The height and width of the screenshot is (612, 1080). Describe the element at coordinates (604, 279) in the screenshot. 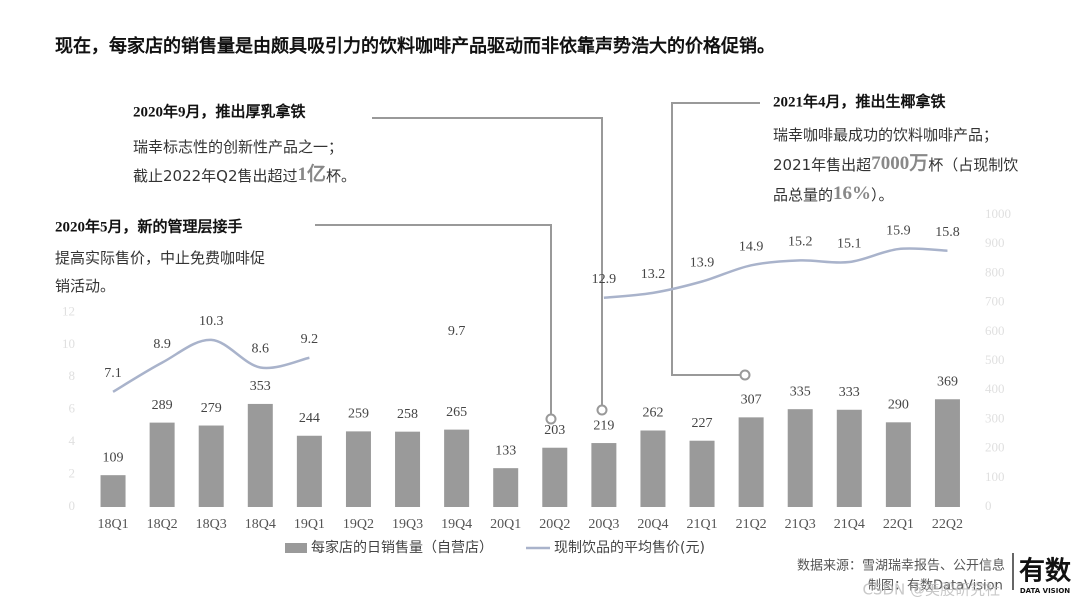

I see `line-value-label: 12.9` at that location.